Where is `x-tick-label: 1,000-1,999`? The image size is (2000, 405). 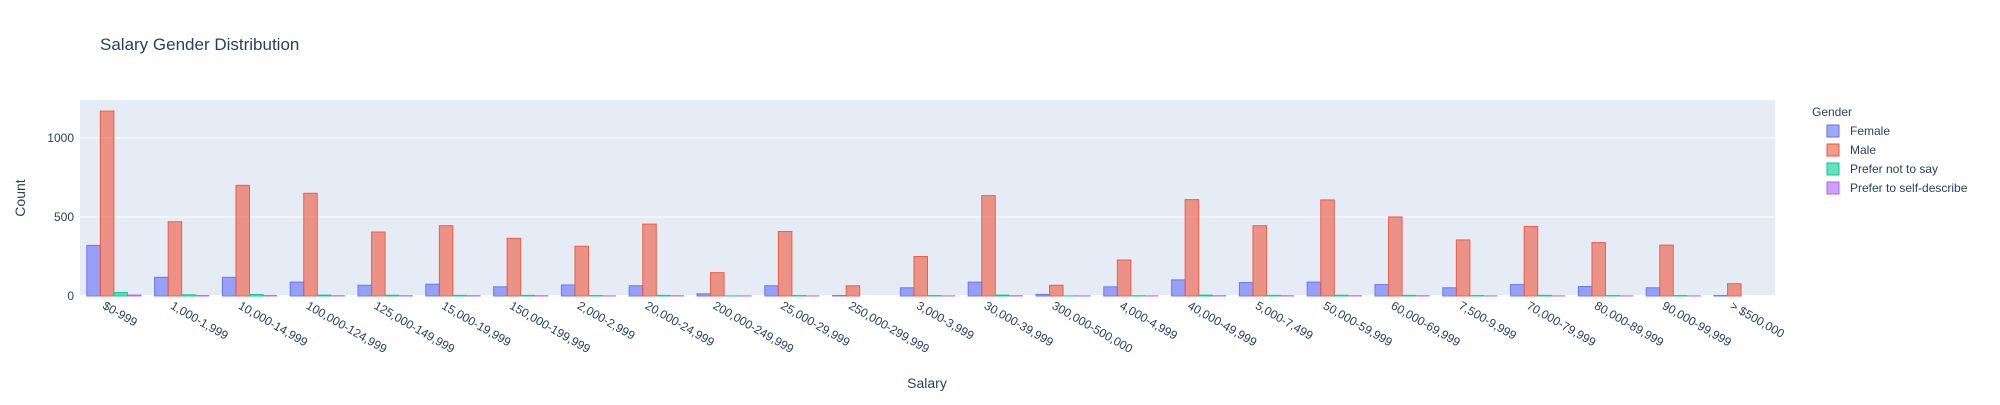 x-tick-label: 1,000-1,999 is located at coordinates (199, 320).